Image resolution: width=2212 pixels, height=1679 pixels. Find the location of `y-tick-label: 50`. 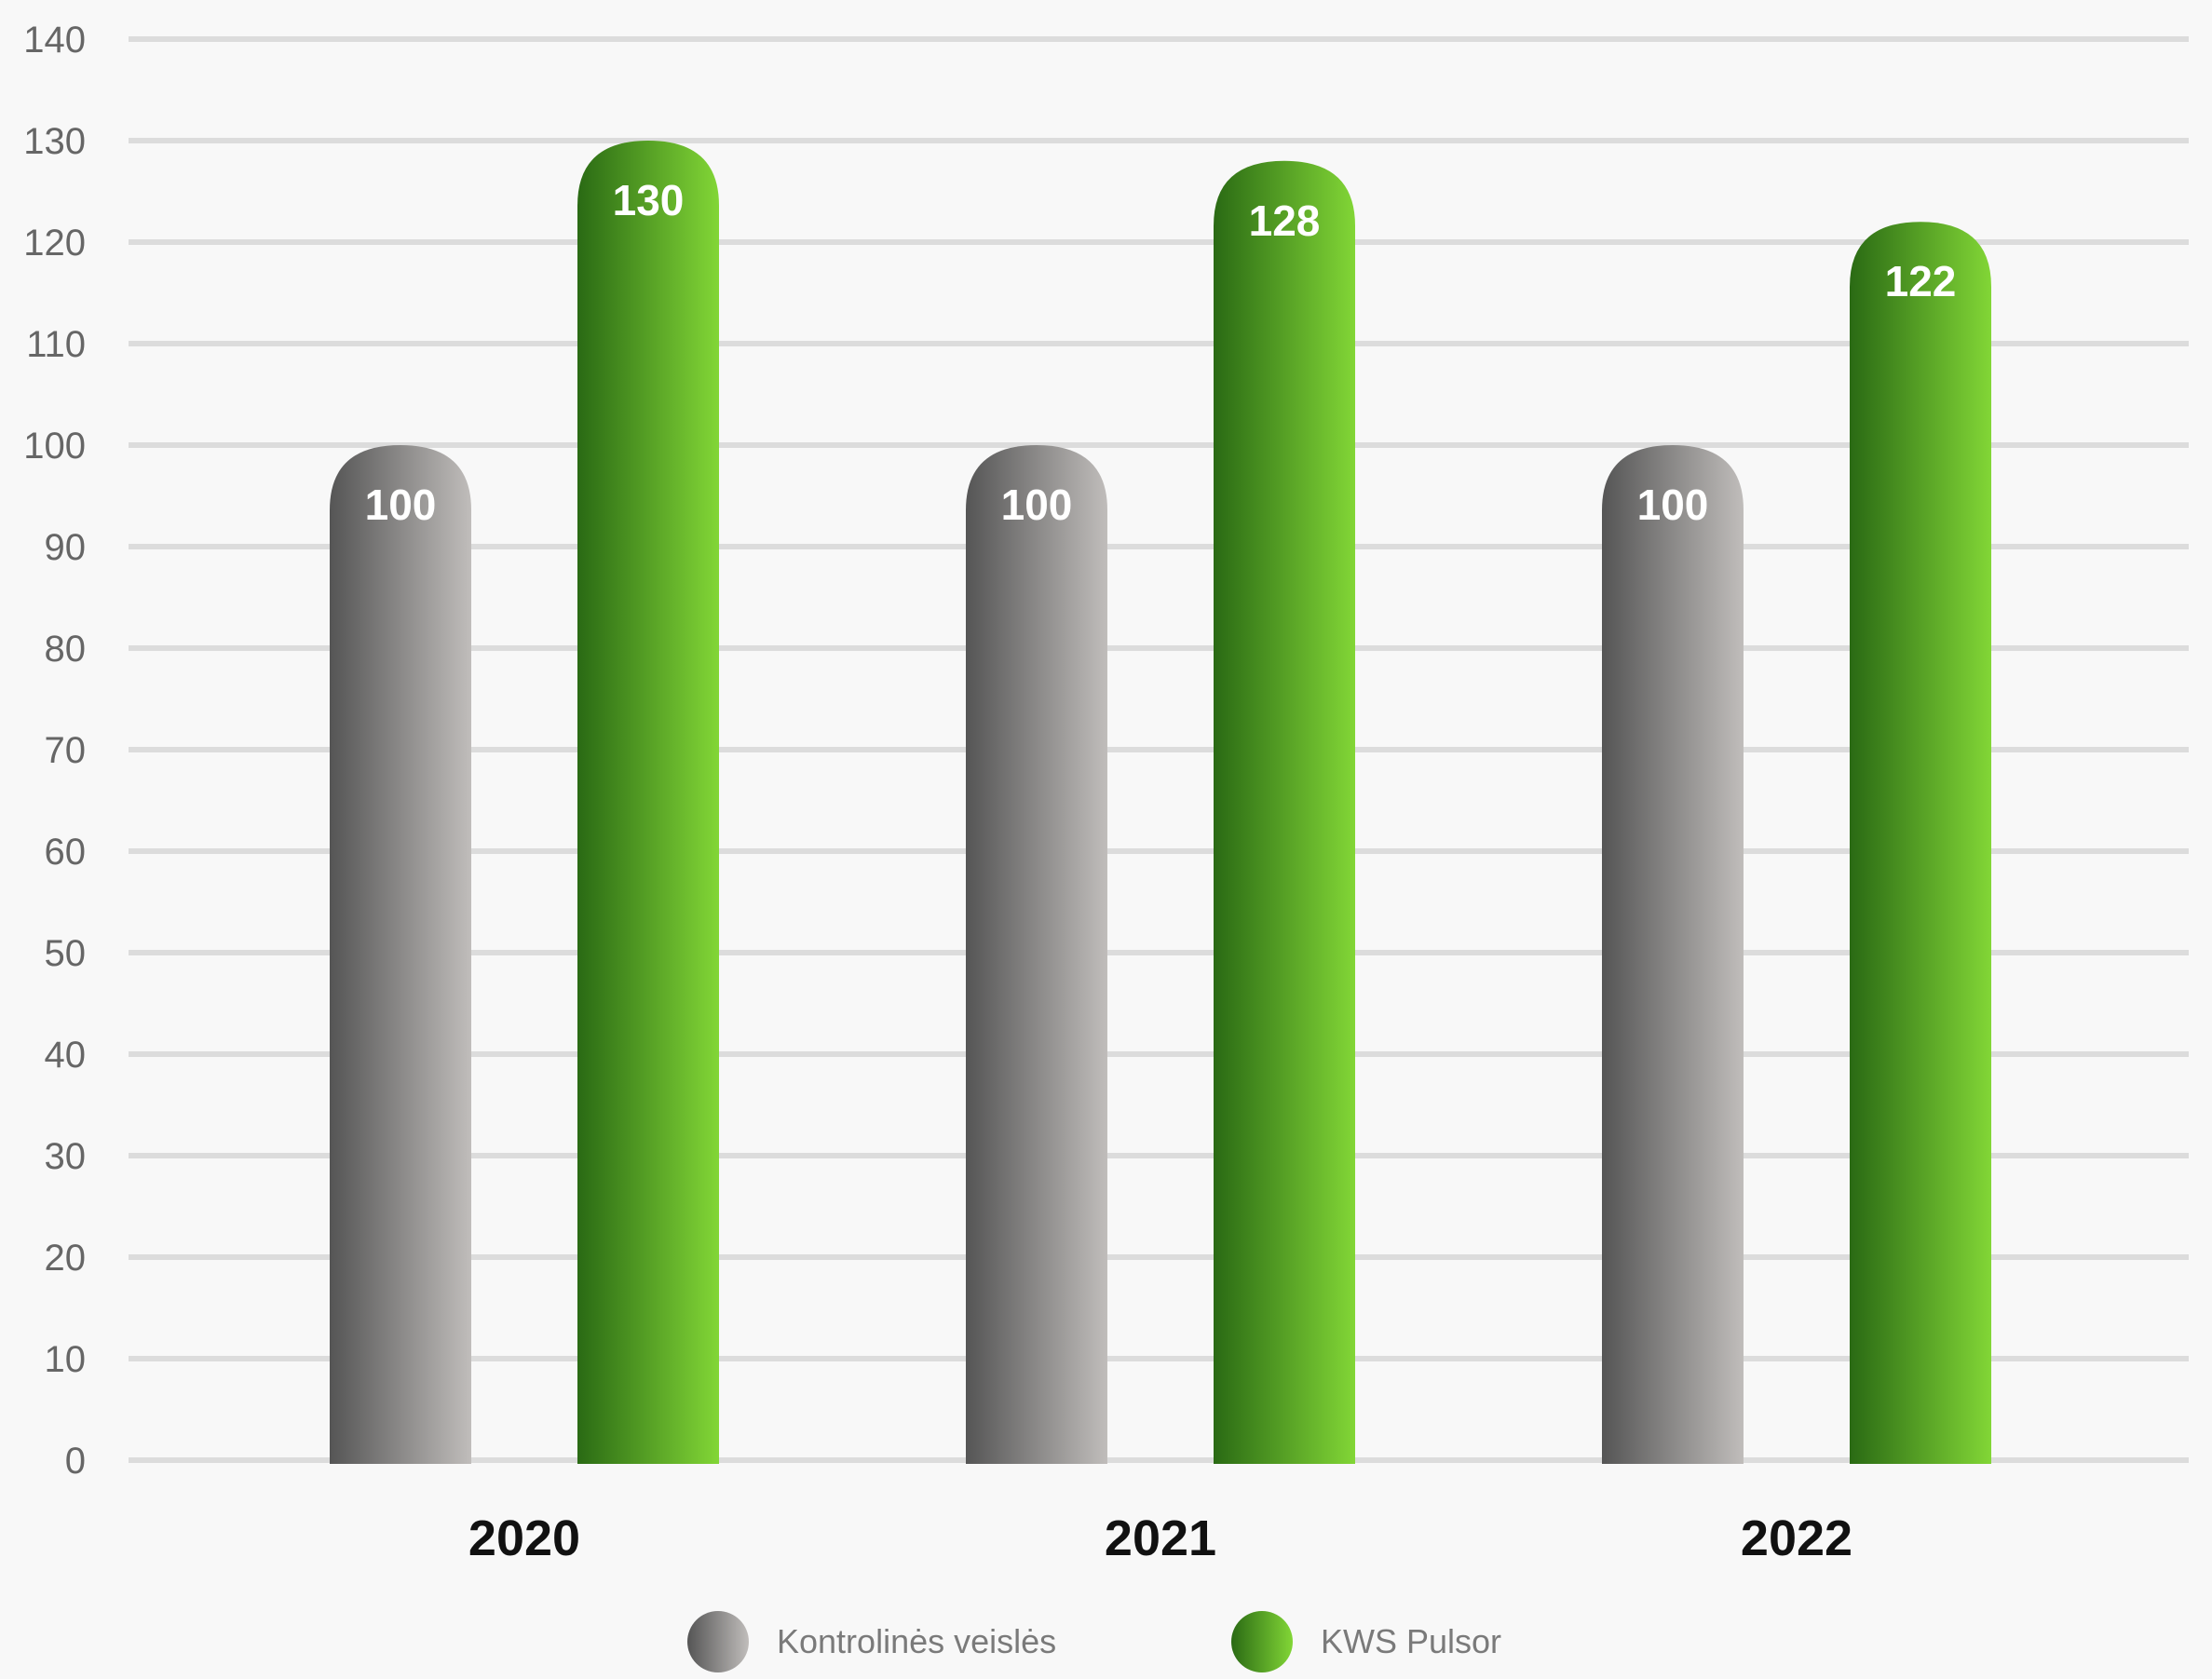

y-tick-label: 50 is located at coordinates (66, 953).